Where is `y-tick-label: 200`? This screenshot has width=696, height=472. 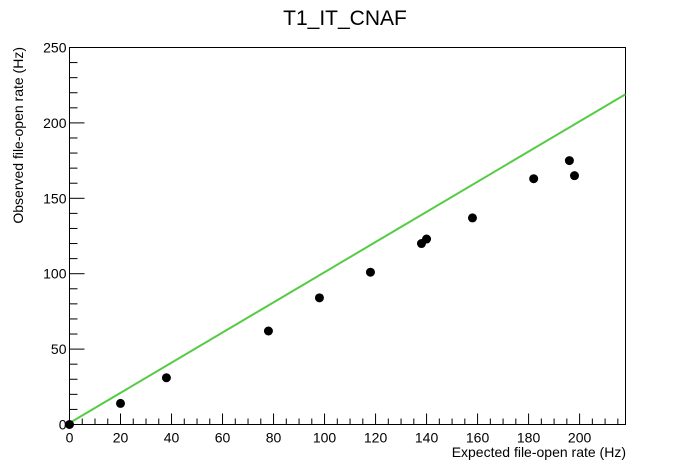
y-tick-label: 200 is located at coordinates (55, 123).